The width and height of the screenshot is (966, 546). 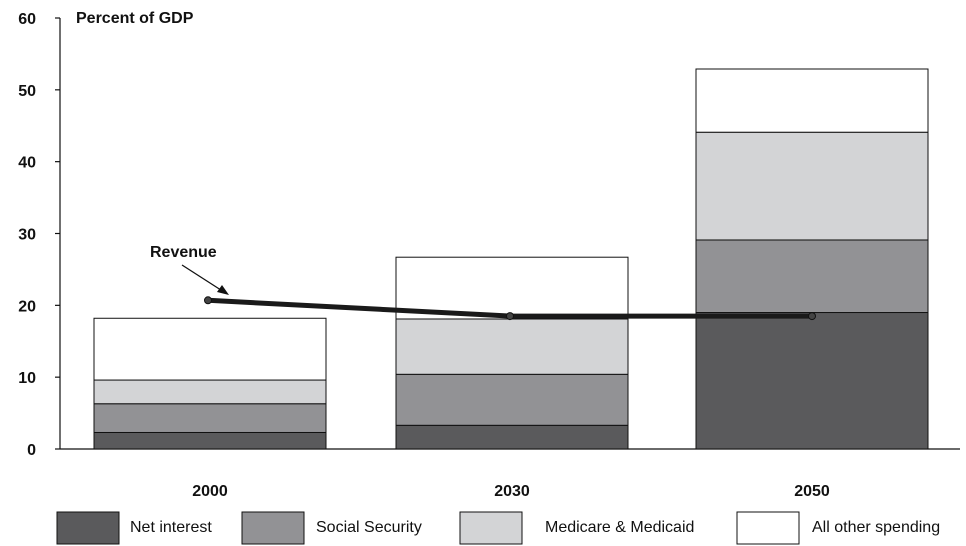 What do you see at coordinates (27, 235) in the screenshot?
I see `y-tick-label: 30` at bounding box center [27, 235].